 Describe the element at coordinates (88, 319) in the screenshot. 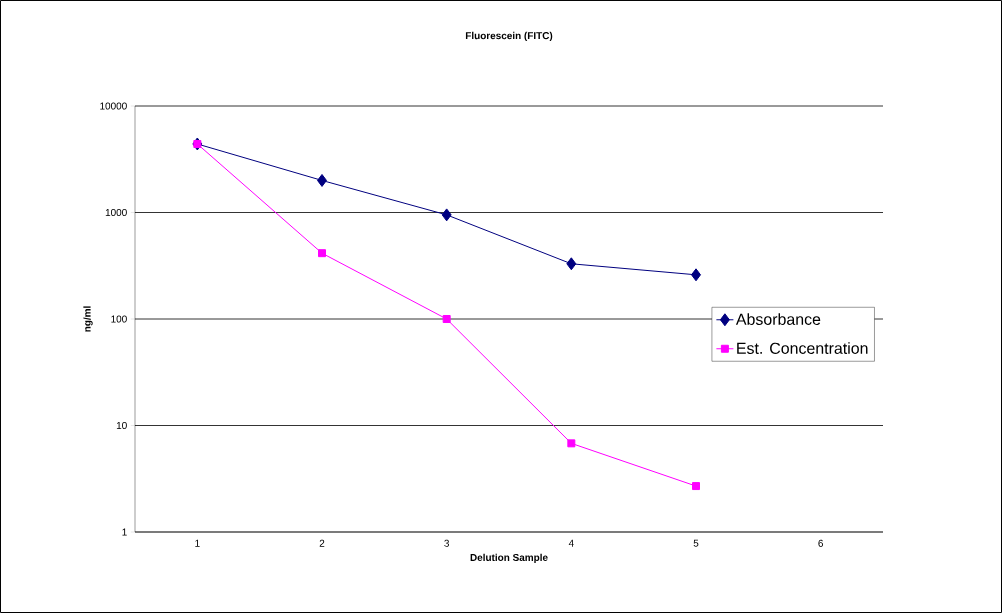

I see `y-axis-title: ng/ml` at that location.